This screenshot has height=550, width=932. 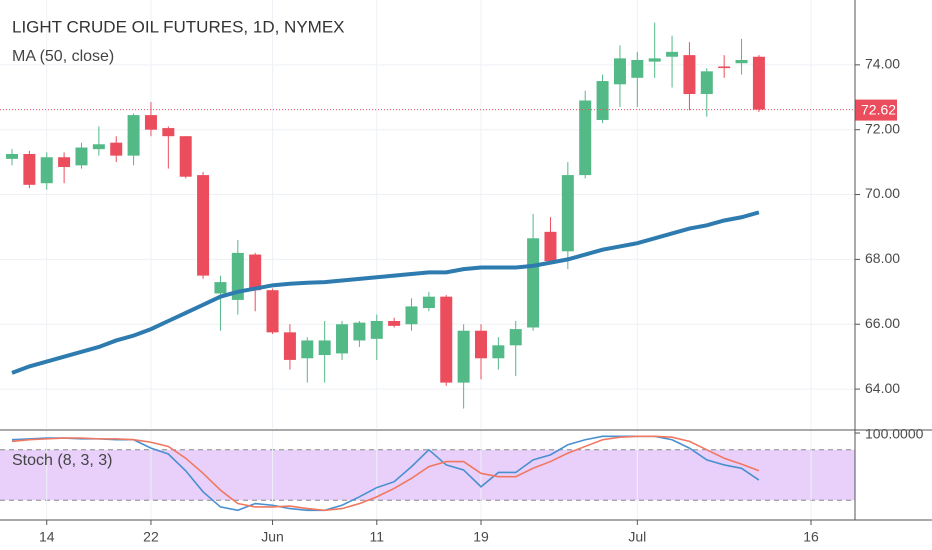 What do you see at coordinates (894, 434) in the screenshot?
I see `y-tick-label: 100.0000` at bounding box center [894, 434].